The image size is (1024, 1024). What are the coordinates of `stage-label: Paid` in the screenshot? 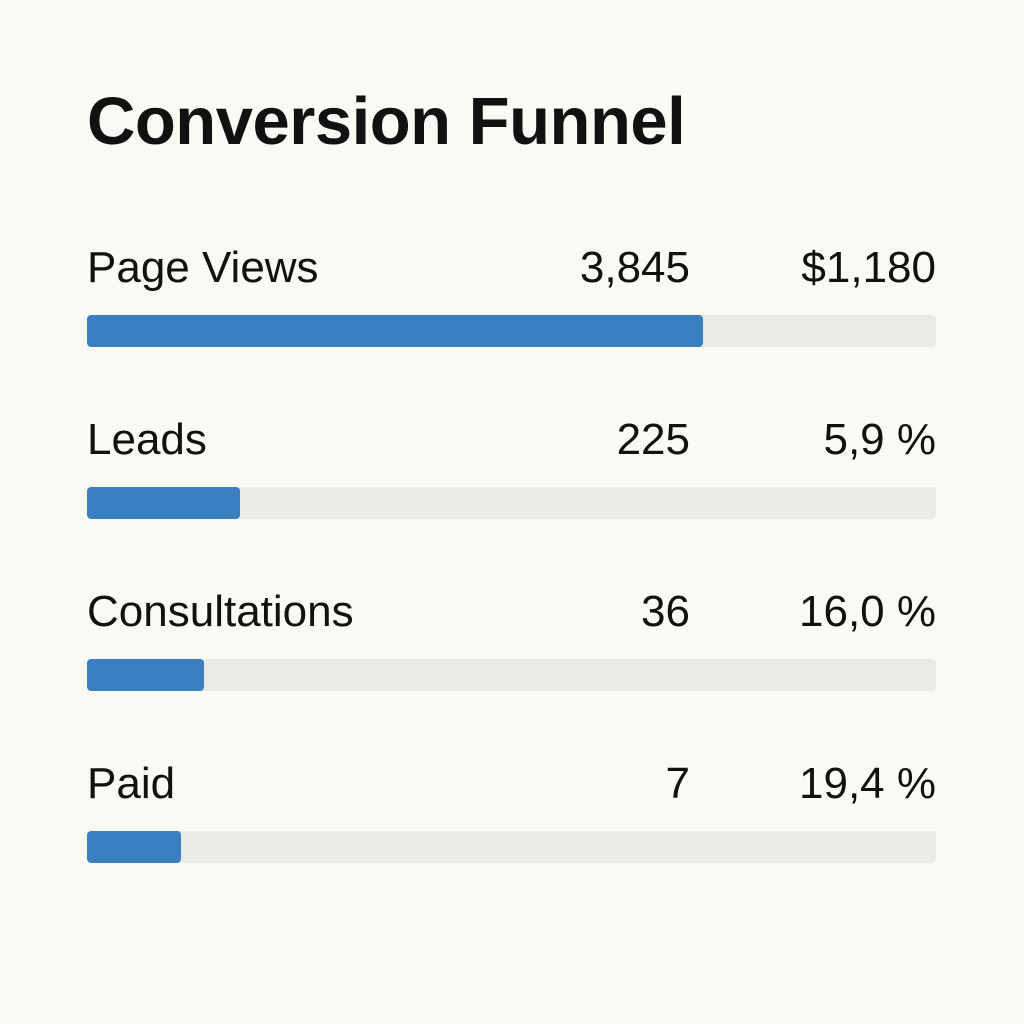 It's located at (131, 783).